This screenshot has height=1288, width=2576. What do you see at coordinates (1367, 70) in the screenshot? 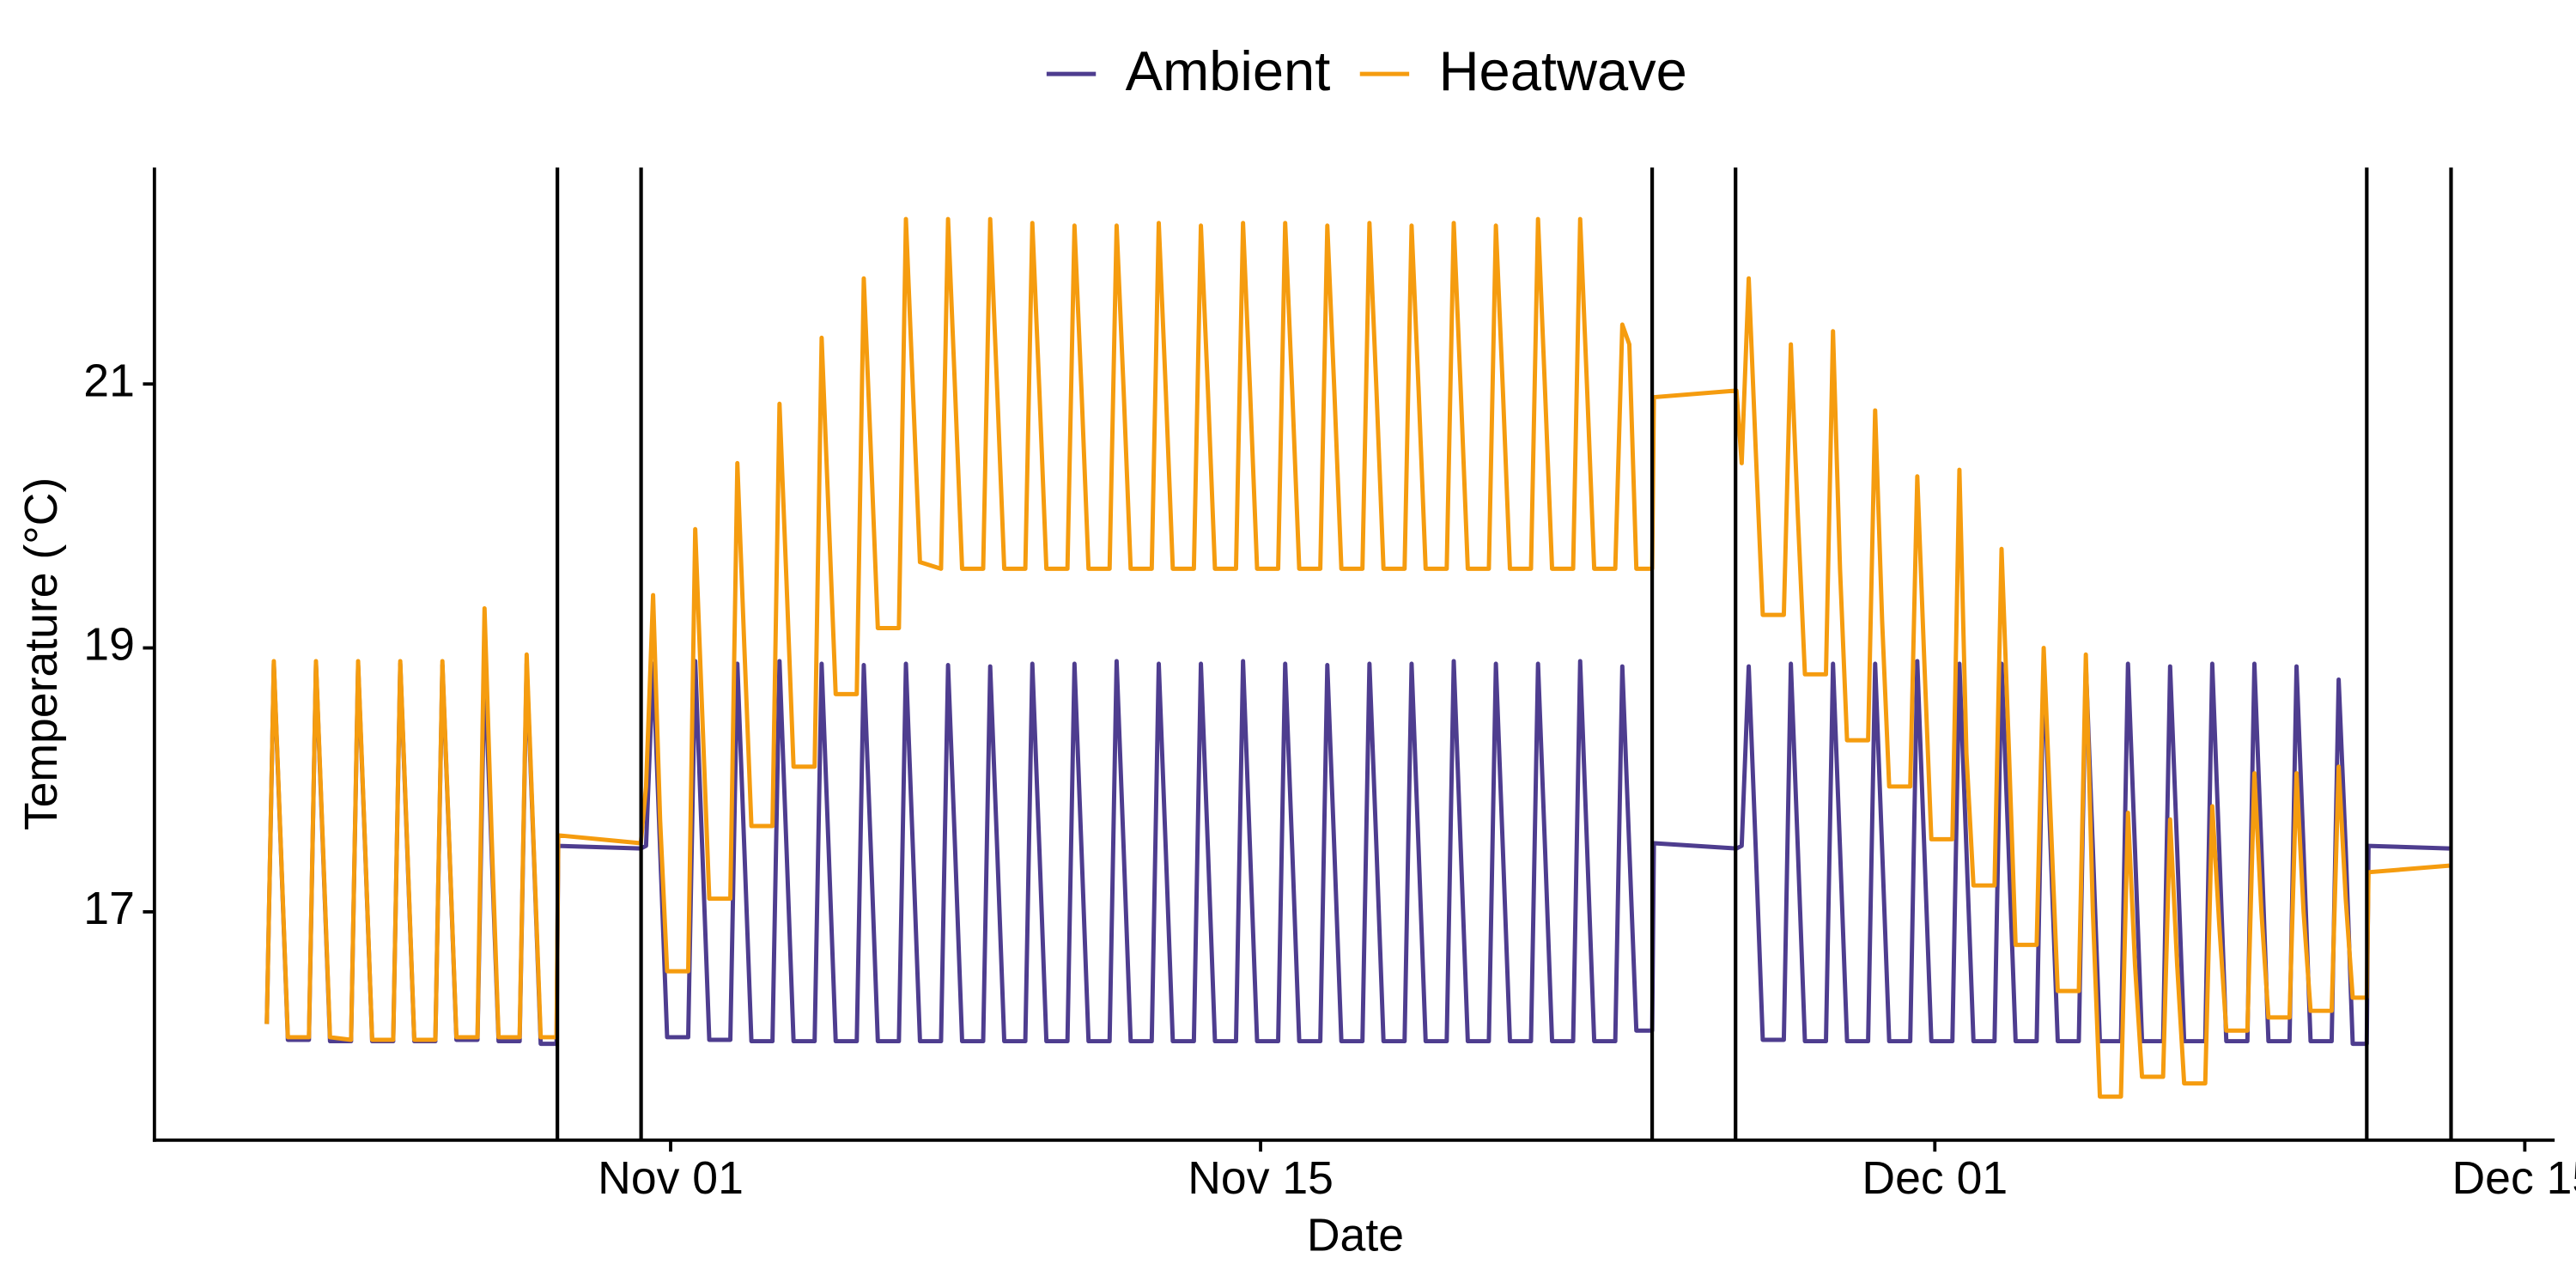
I see `legend: Ambient Heatwave` at bounding box center [1367, 70].